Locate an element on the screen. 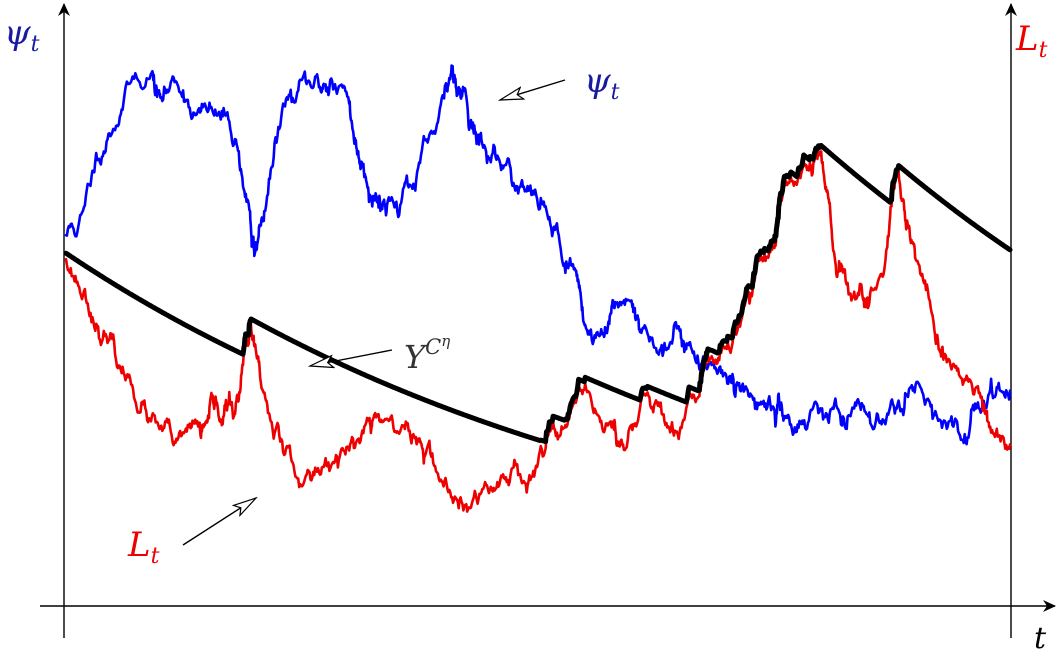 This screenshot has height=658, width=1061. psi-annotation-base: ψ is located at coordinates (597, 81).